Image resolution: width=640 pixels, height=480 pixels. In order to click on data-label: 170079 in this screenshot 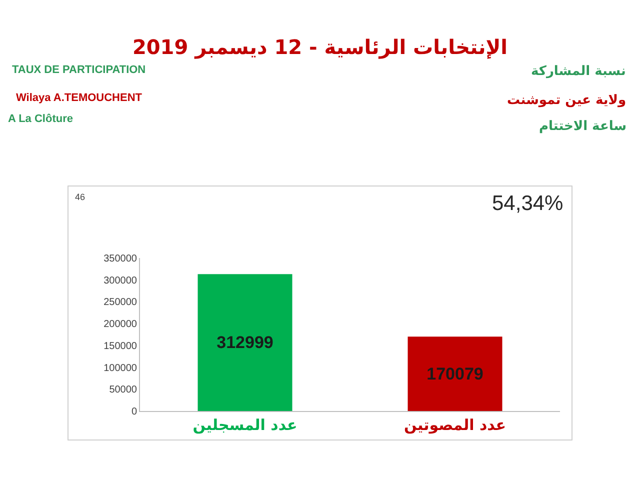, I will do `click(455, 374)`.